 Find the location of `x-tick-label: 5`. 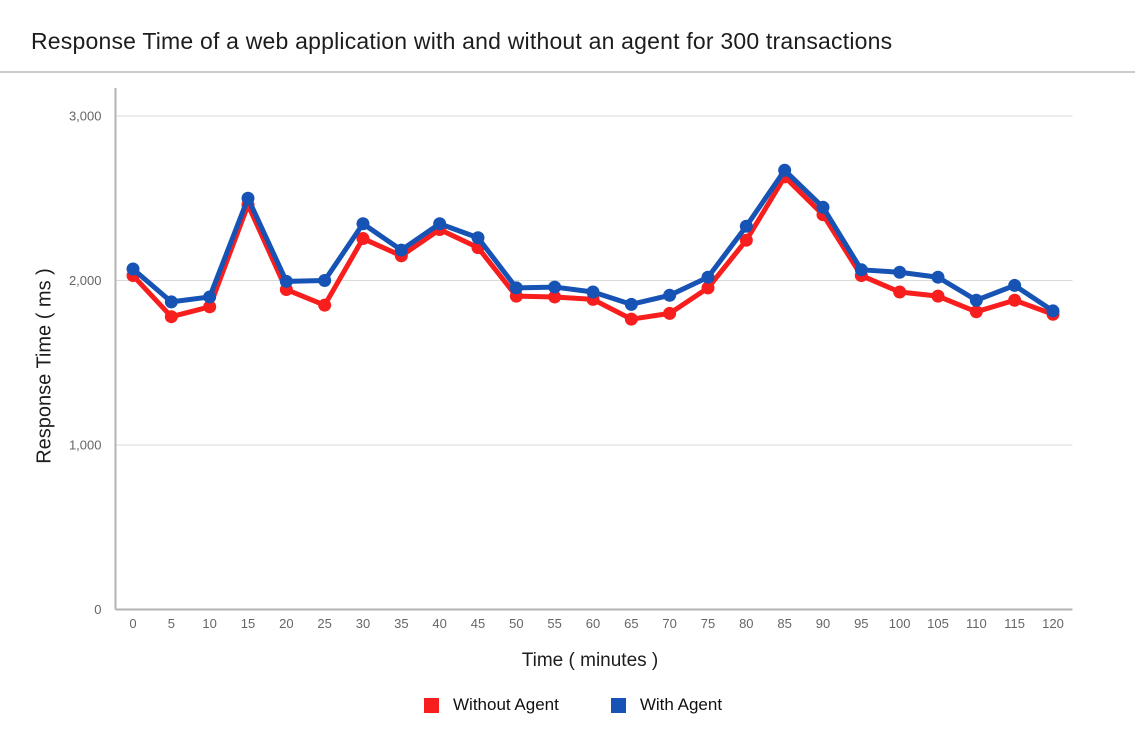

x-tick-label: 5 is located at coordinates (171, 623).